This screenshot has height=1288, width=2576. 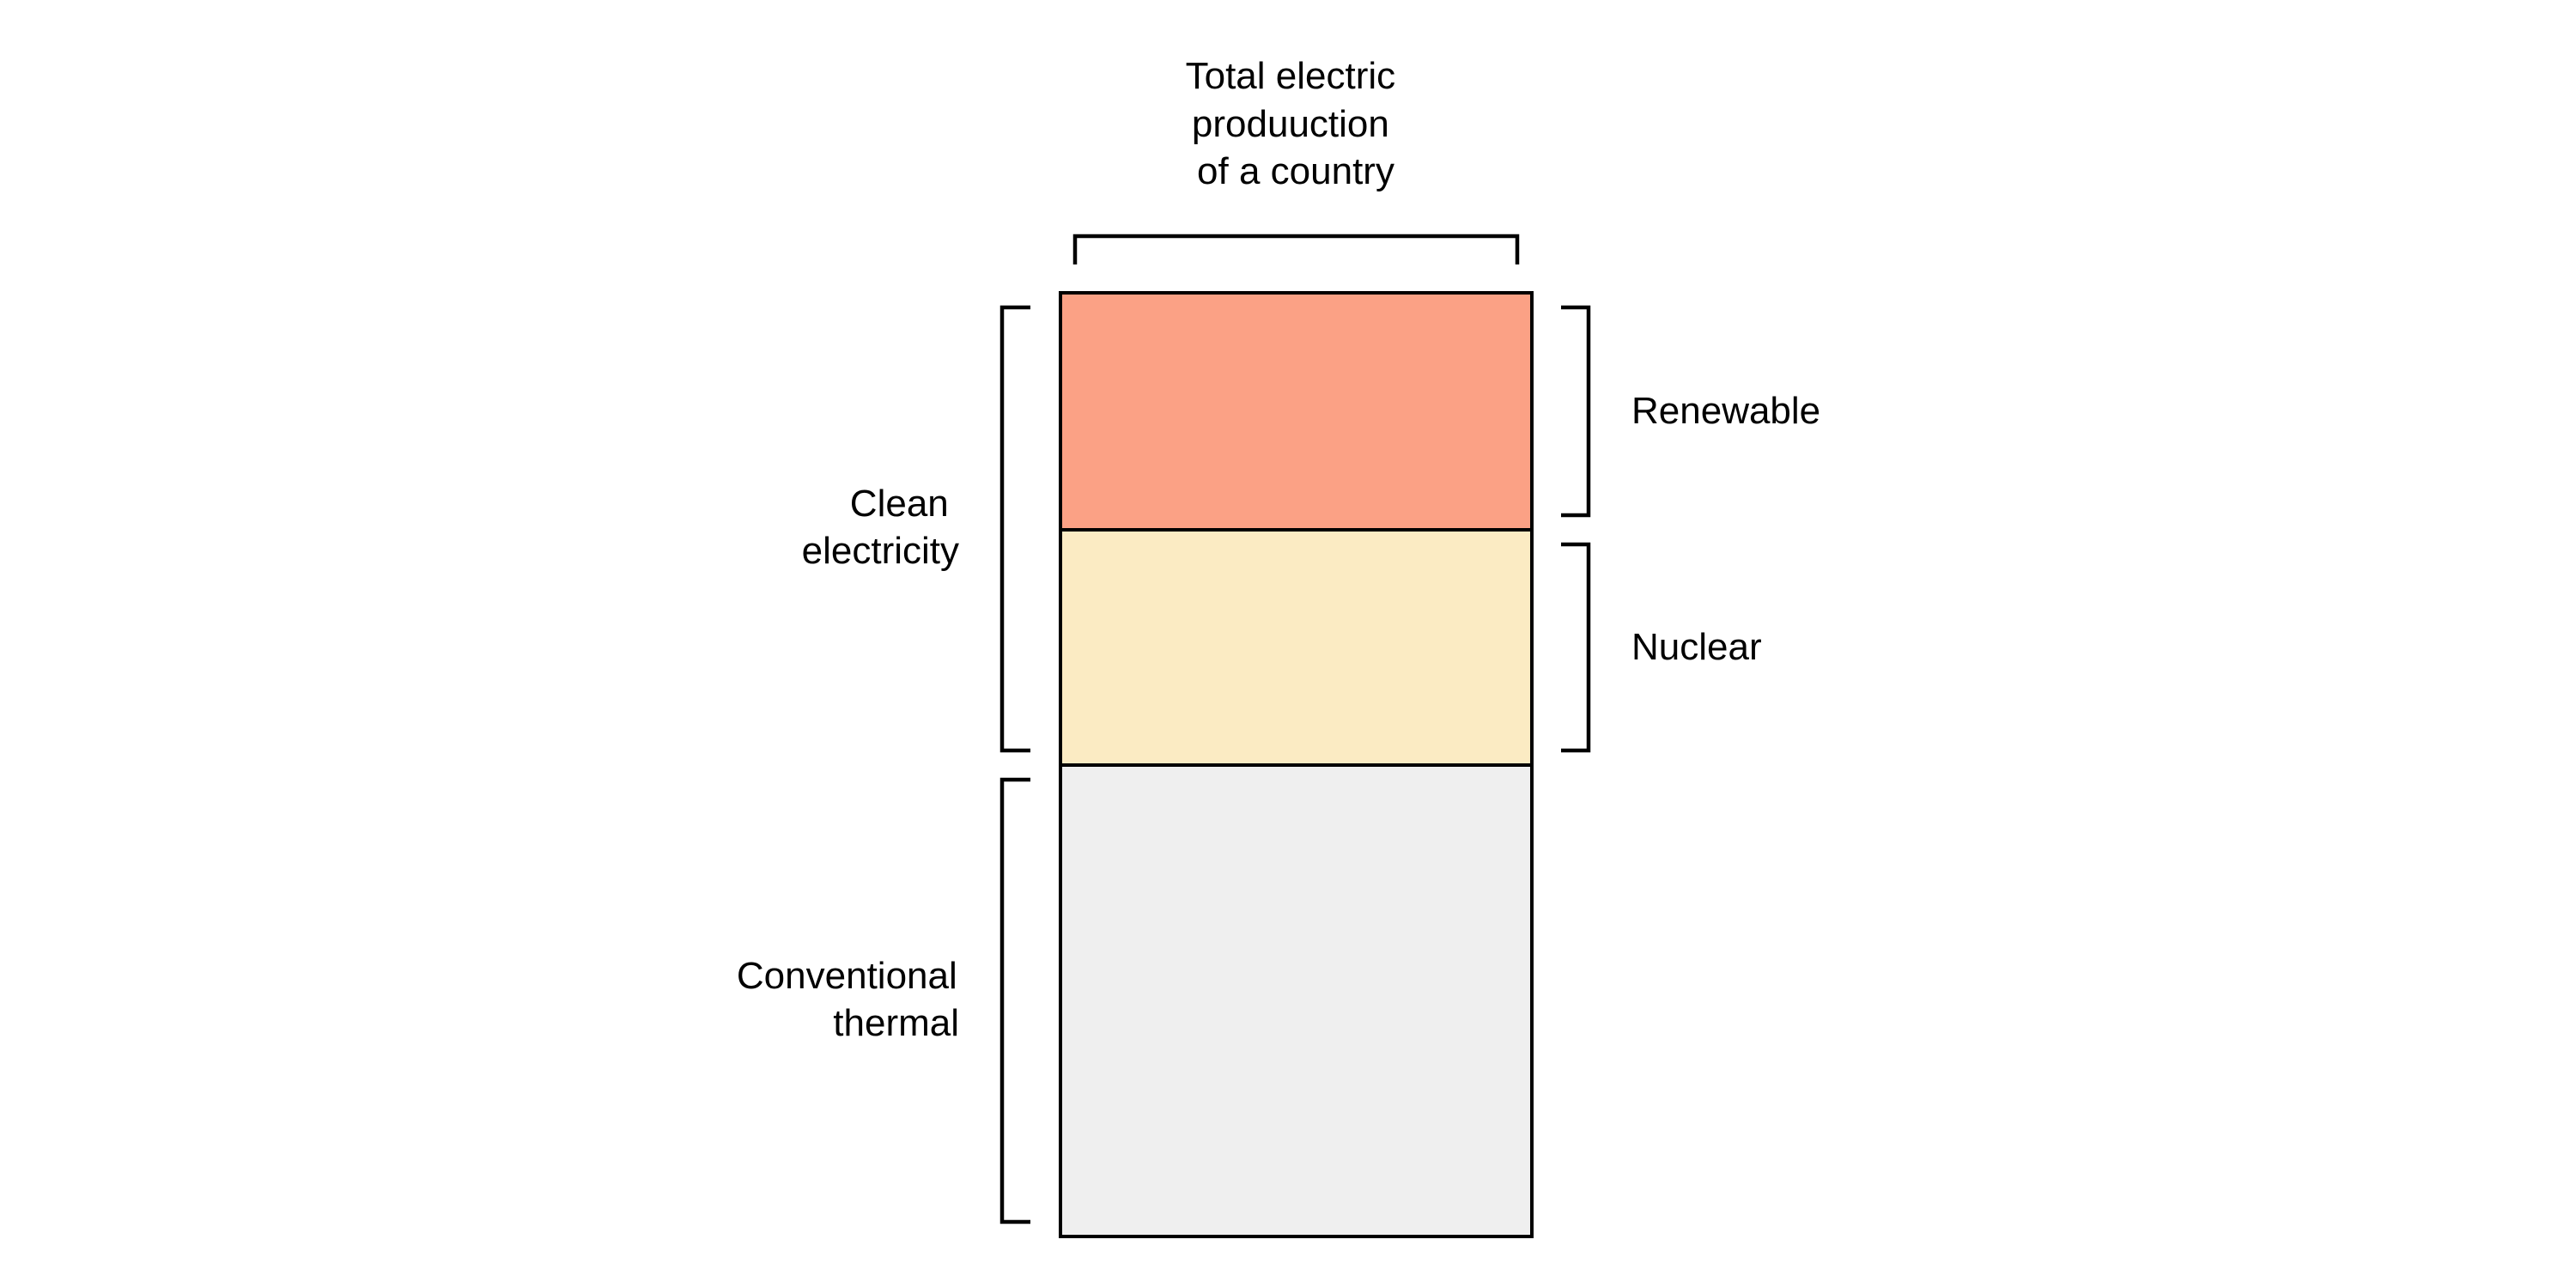 What do you see at coordinates (852, 999) in the screenshot?
I see `label-conventional-thermal: Conventional thermal` at bounding box center [852, 999].